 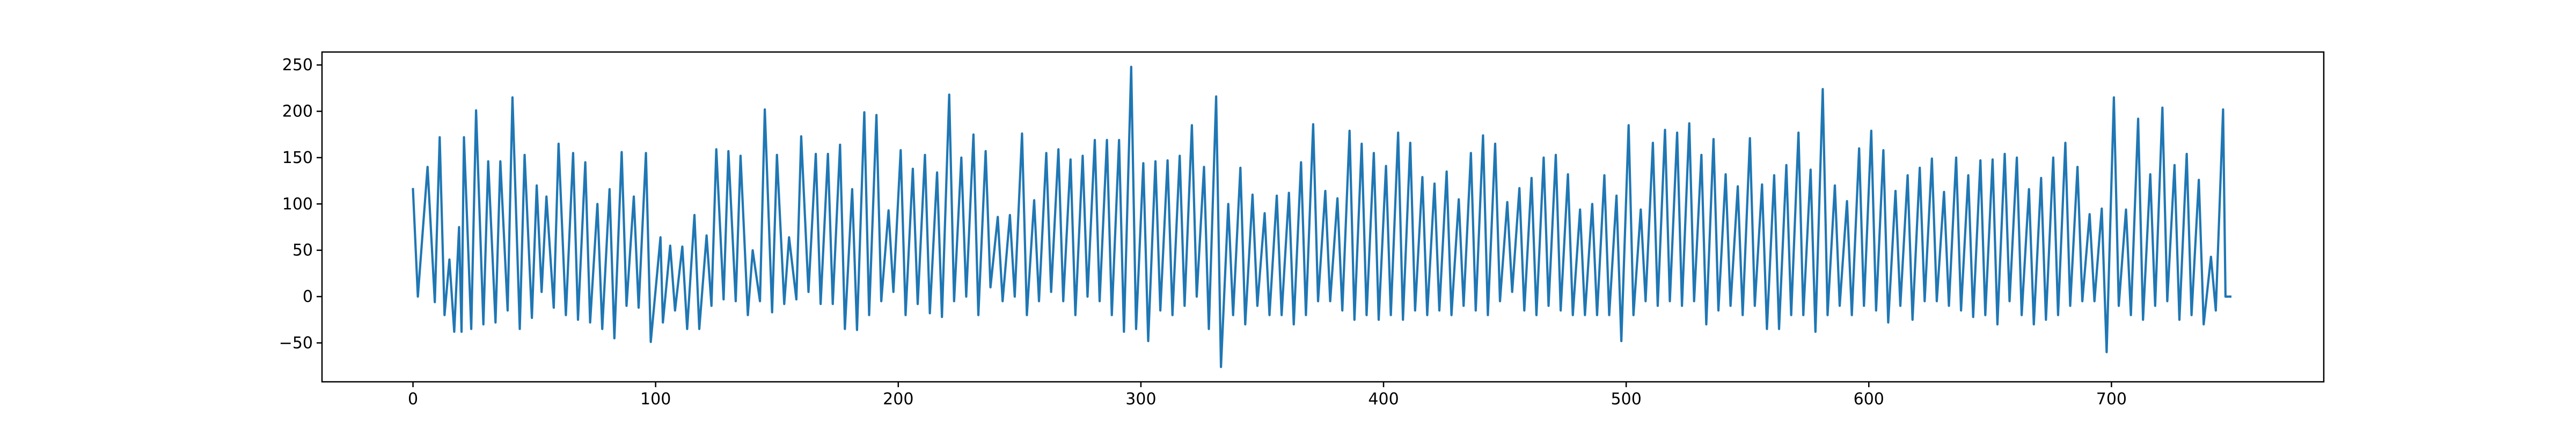 I want to click on x-tick-label: 600, so click(x=1869, y=399).